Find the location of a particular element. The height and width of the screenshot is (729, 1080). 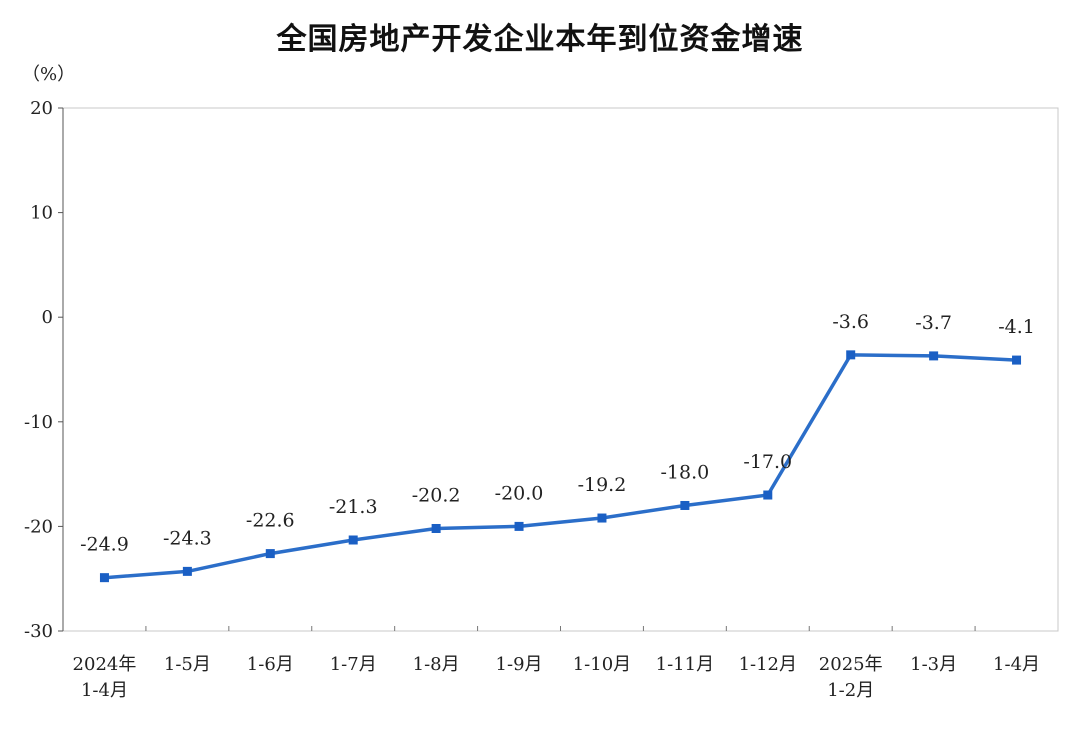

data-label: -4.1 is located at coordinates (1016, 327).